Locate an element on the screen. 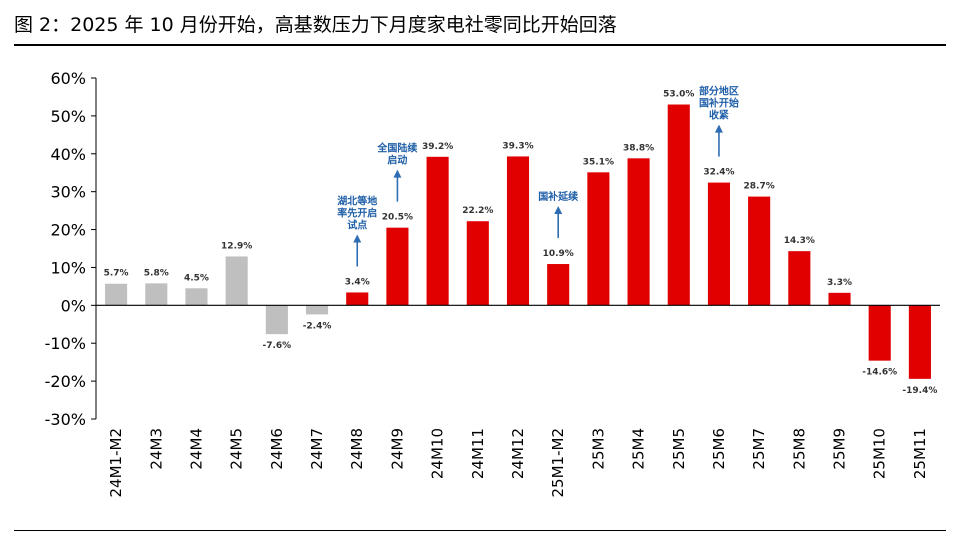 This screenshot has height=535, width=960. x-tick-label: 25M4 is located at coordinates (639, 449).